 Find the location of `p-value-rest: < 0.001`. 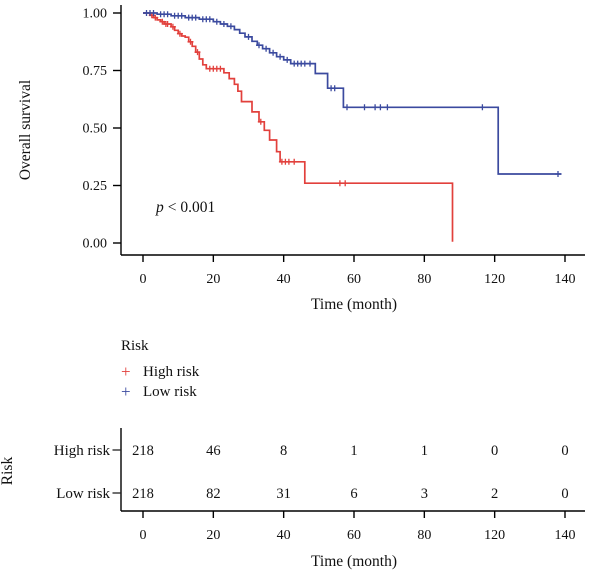

p-value-rest: < 0.001 is located at coordinates (192, 207).